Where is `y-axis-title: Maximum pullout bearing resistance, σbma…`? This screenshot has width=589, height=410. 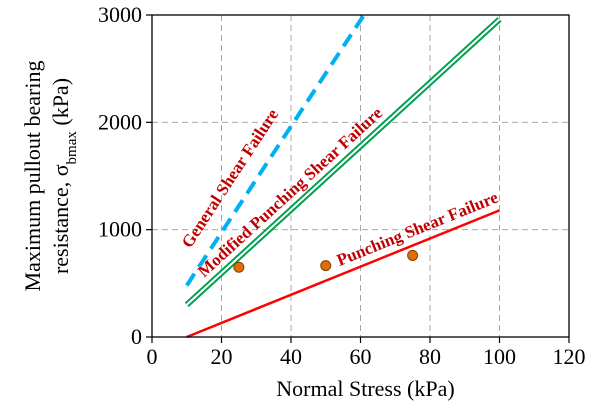 y-axis-title: Maximum pullout bearing resistance, σbma… is located at coordinates (50, 176).